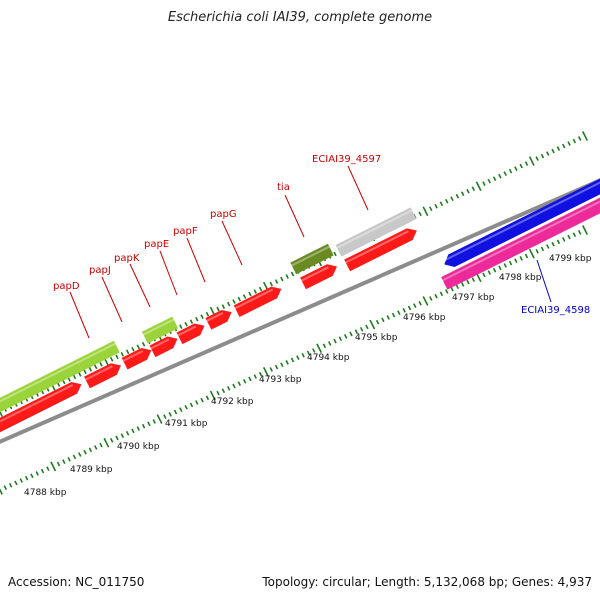 The width and height of the screenshot is (600, 600). I want to click on cds-papE-shine, so click(254, 299).